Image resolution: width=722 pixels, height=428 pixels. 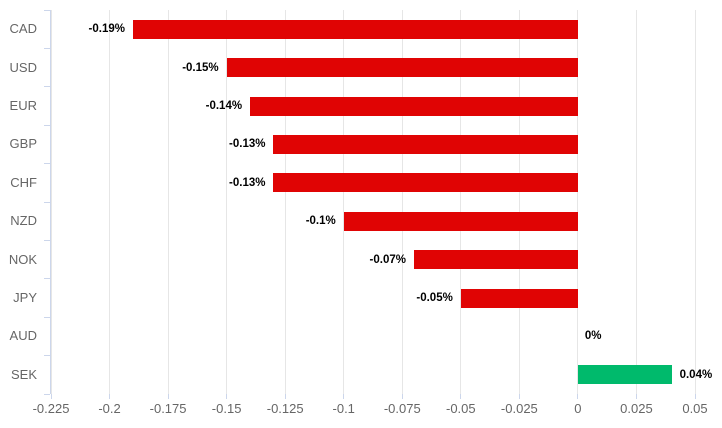 What do you see at coordinates (22, 259) in the screenshot?
I see `category-label-nok: NOK` at bounding box center [22, 259].